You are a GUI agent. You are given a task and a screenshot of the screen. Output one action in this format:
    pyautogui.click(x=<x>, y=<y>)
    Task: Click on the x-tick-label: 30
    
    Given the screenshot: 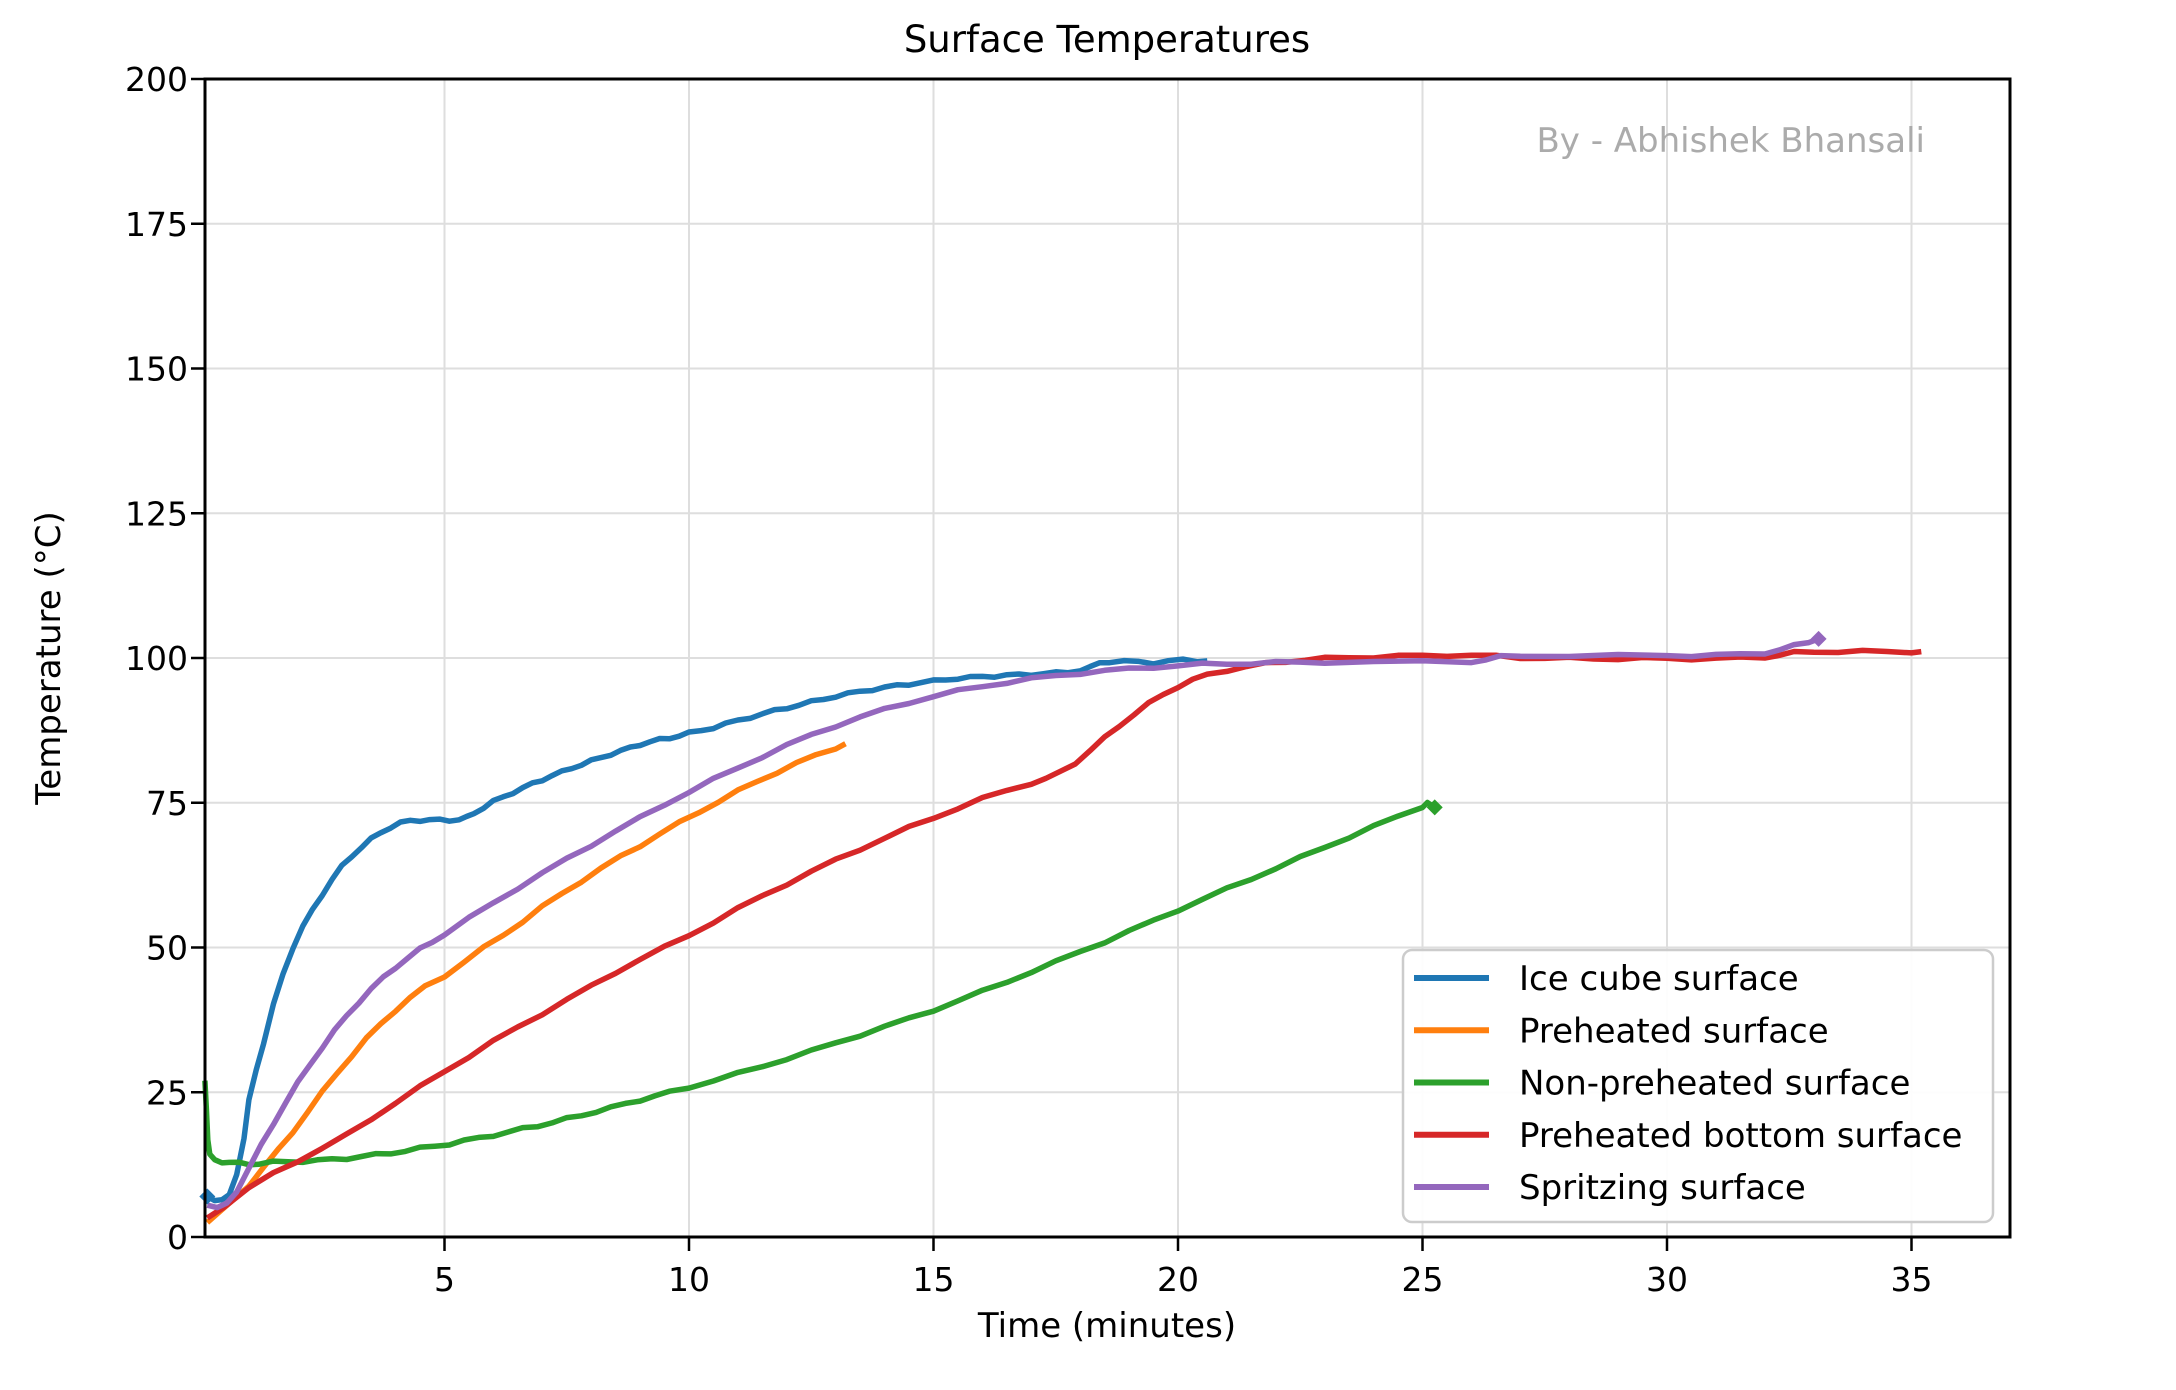 What is the action you would take?
    pyautogui.click(x=1667, y=1279)
    